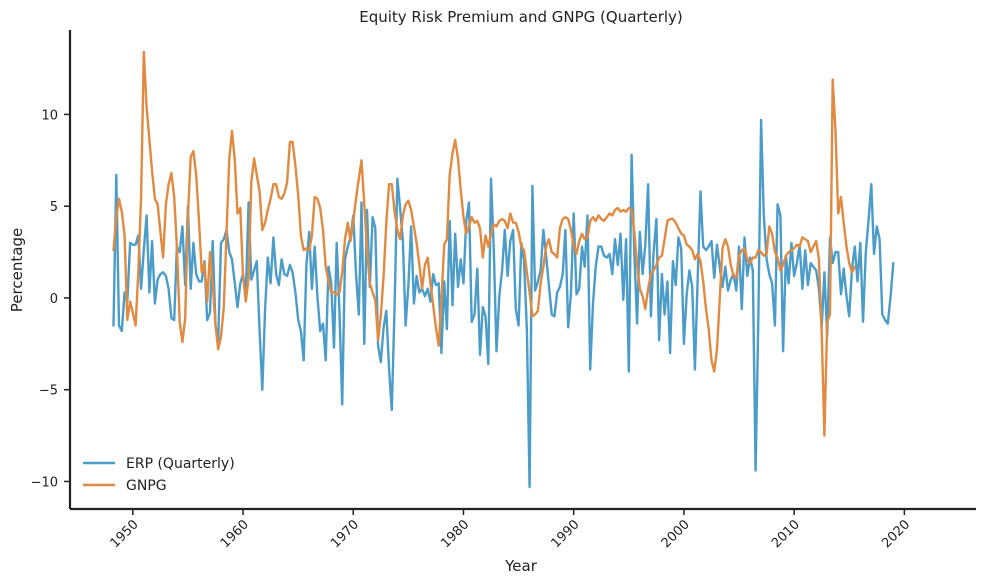  What do you see at coordinates (159, 475) in the screenshot?
I see `legend: ERP (Quarterly) GNPG` at bounding box center [159, 475].